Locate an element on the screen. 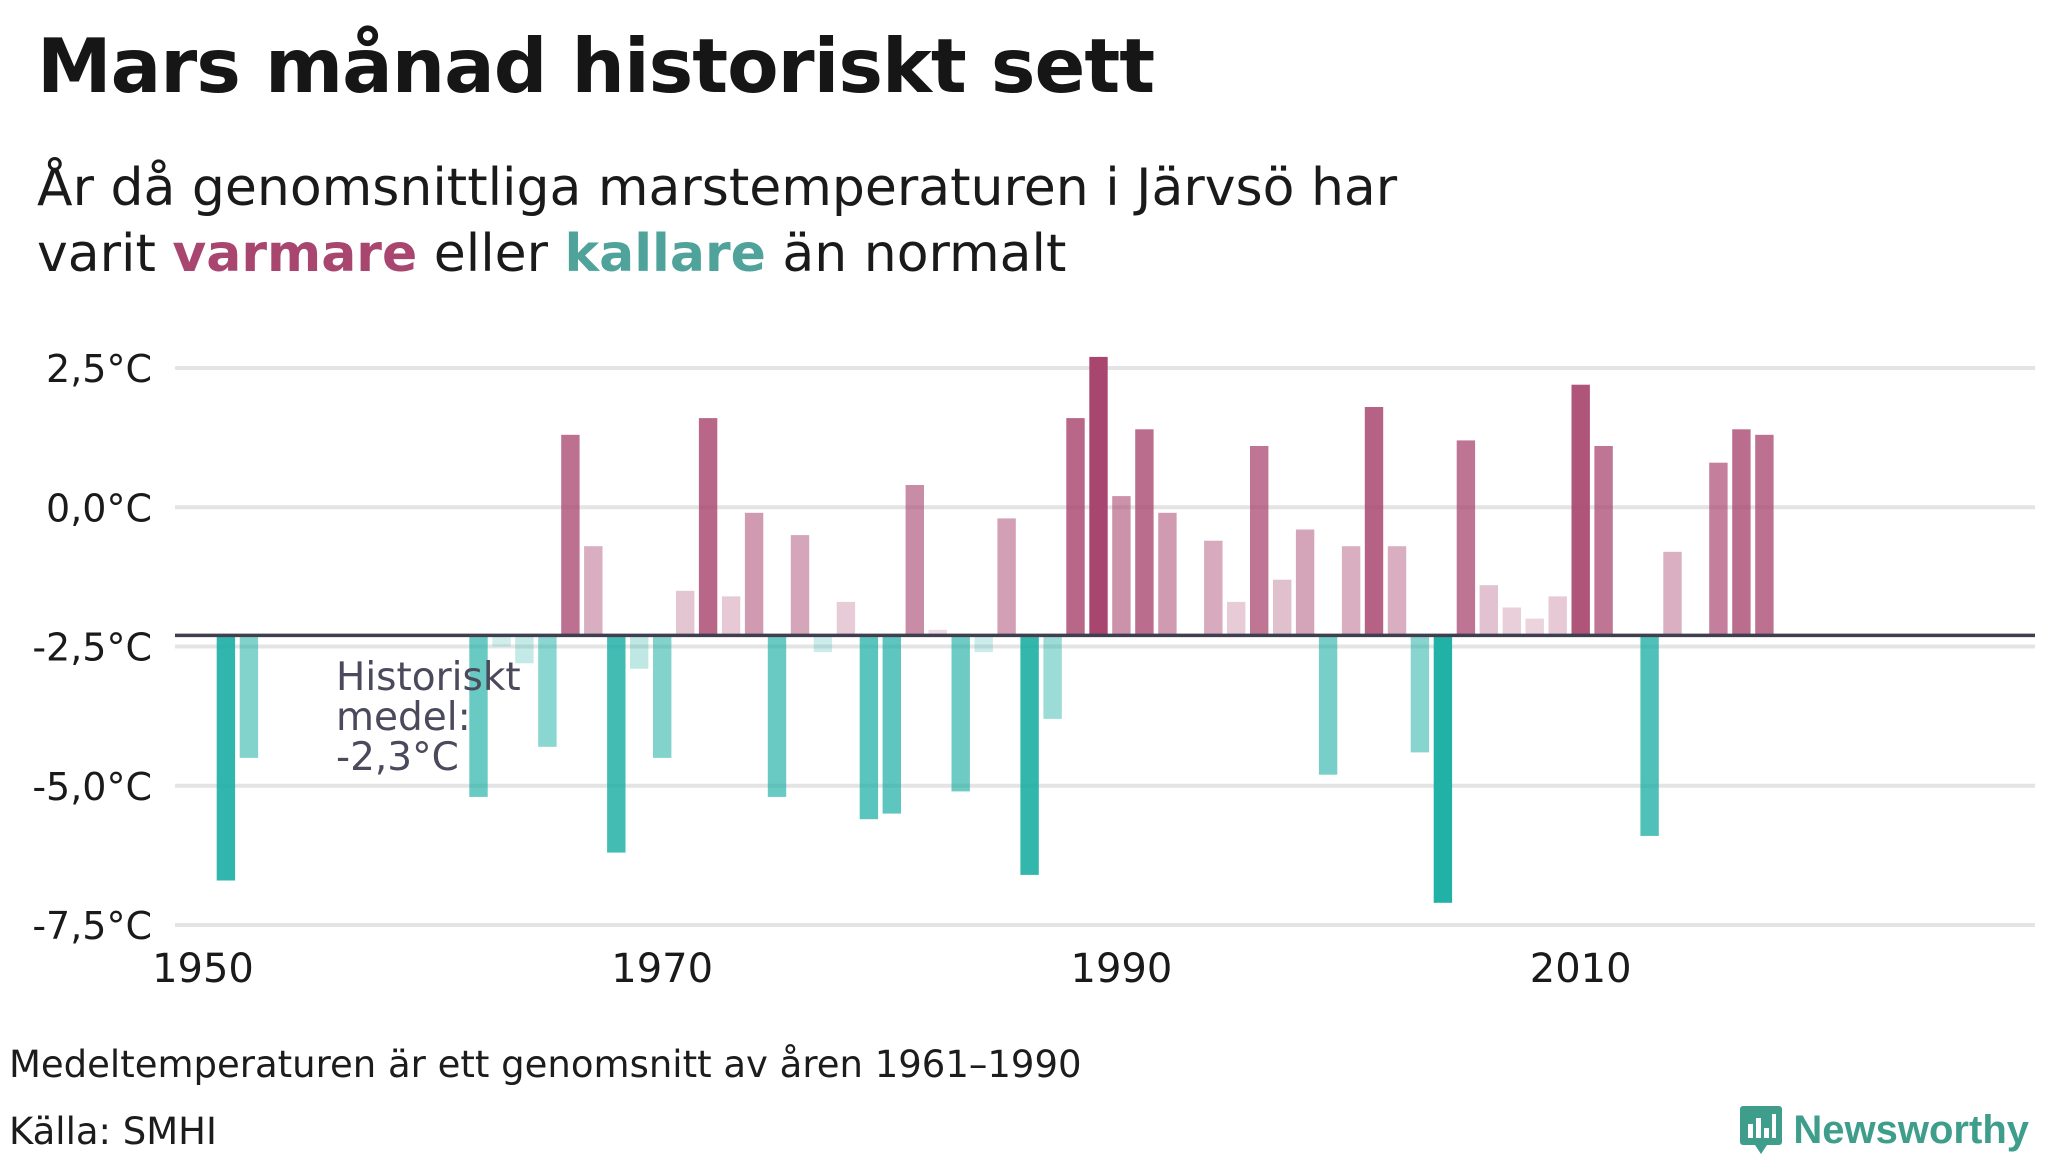  bar-2008 is located at coordinates (1534, 627).